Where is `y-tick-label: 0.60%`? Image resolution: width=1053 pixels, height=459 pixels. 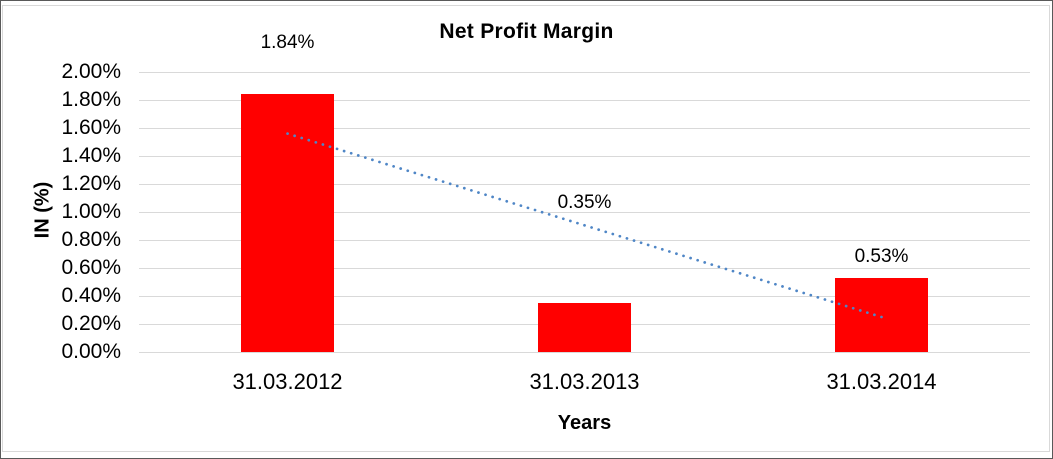
y-tick-label: 0.60% is located at coordinates (91, 267).